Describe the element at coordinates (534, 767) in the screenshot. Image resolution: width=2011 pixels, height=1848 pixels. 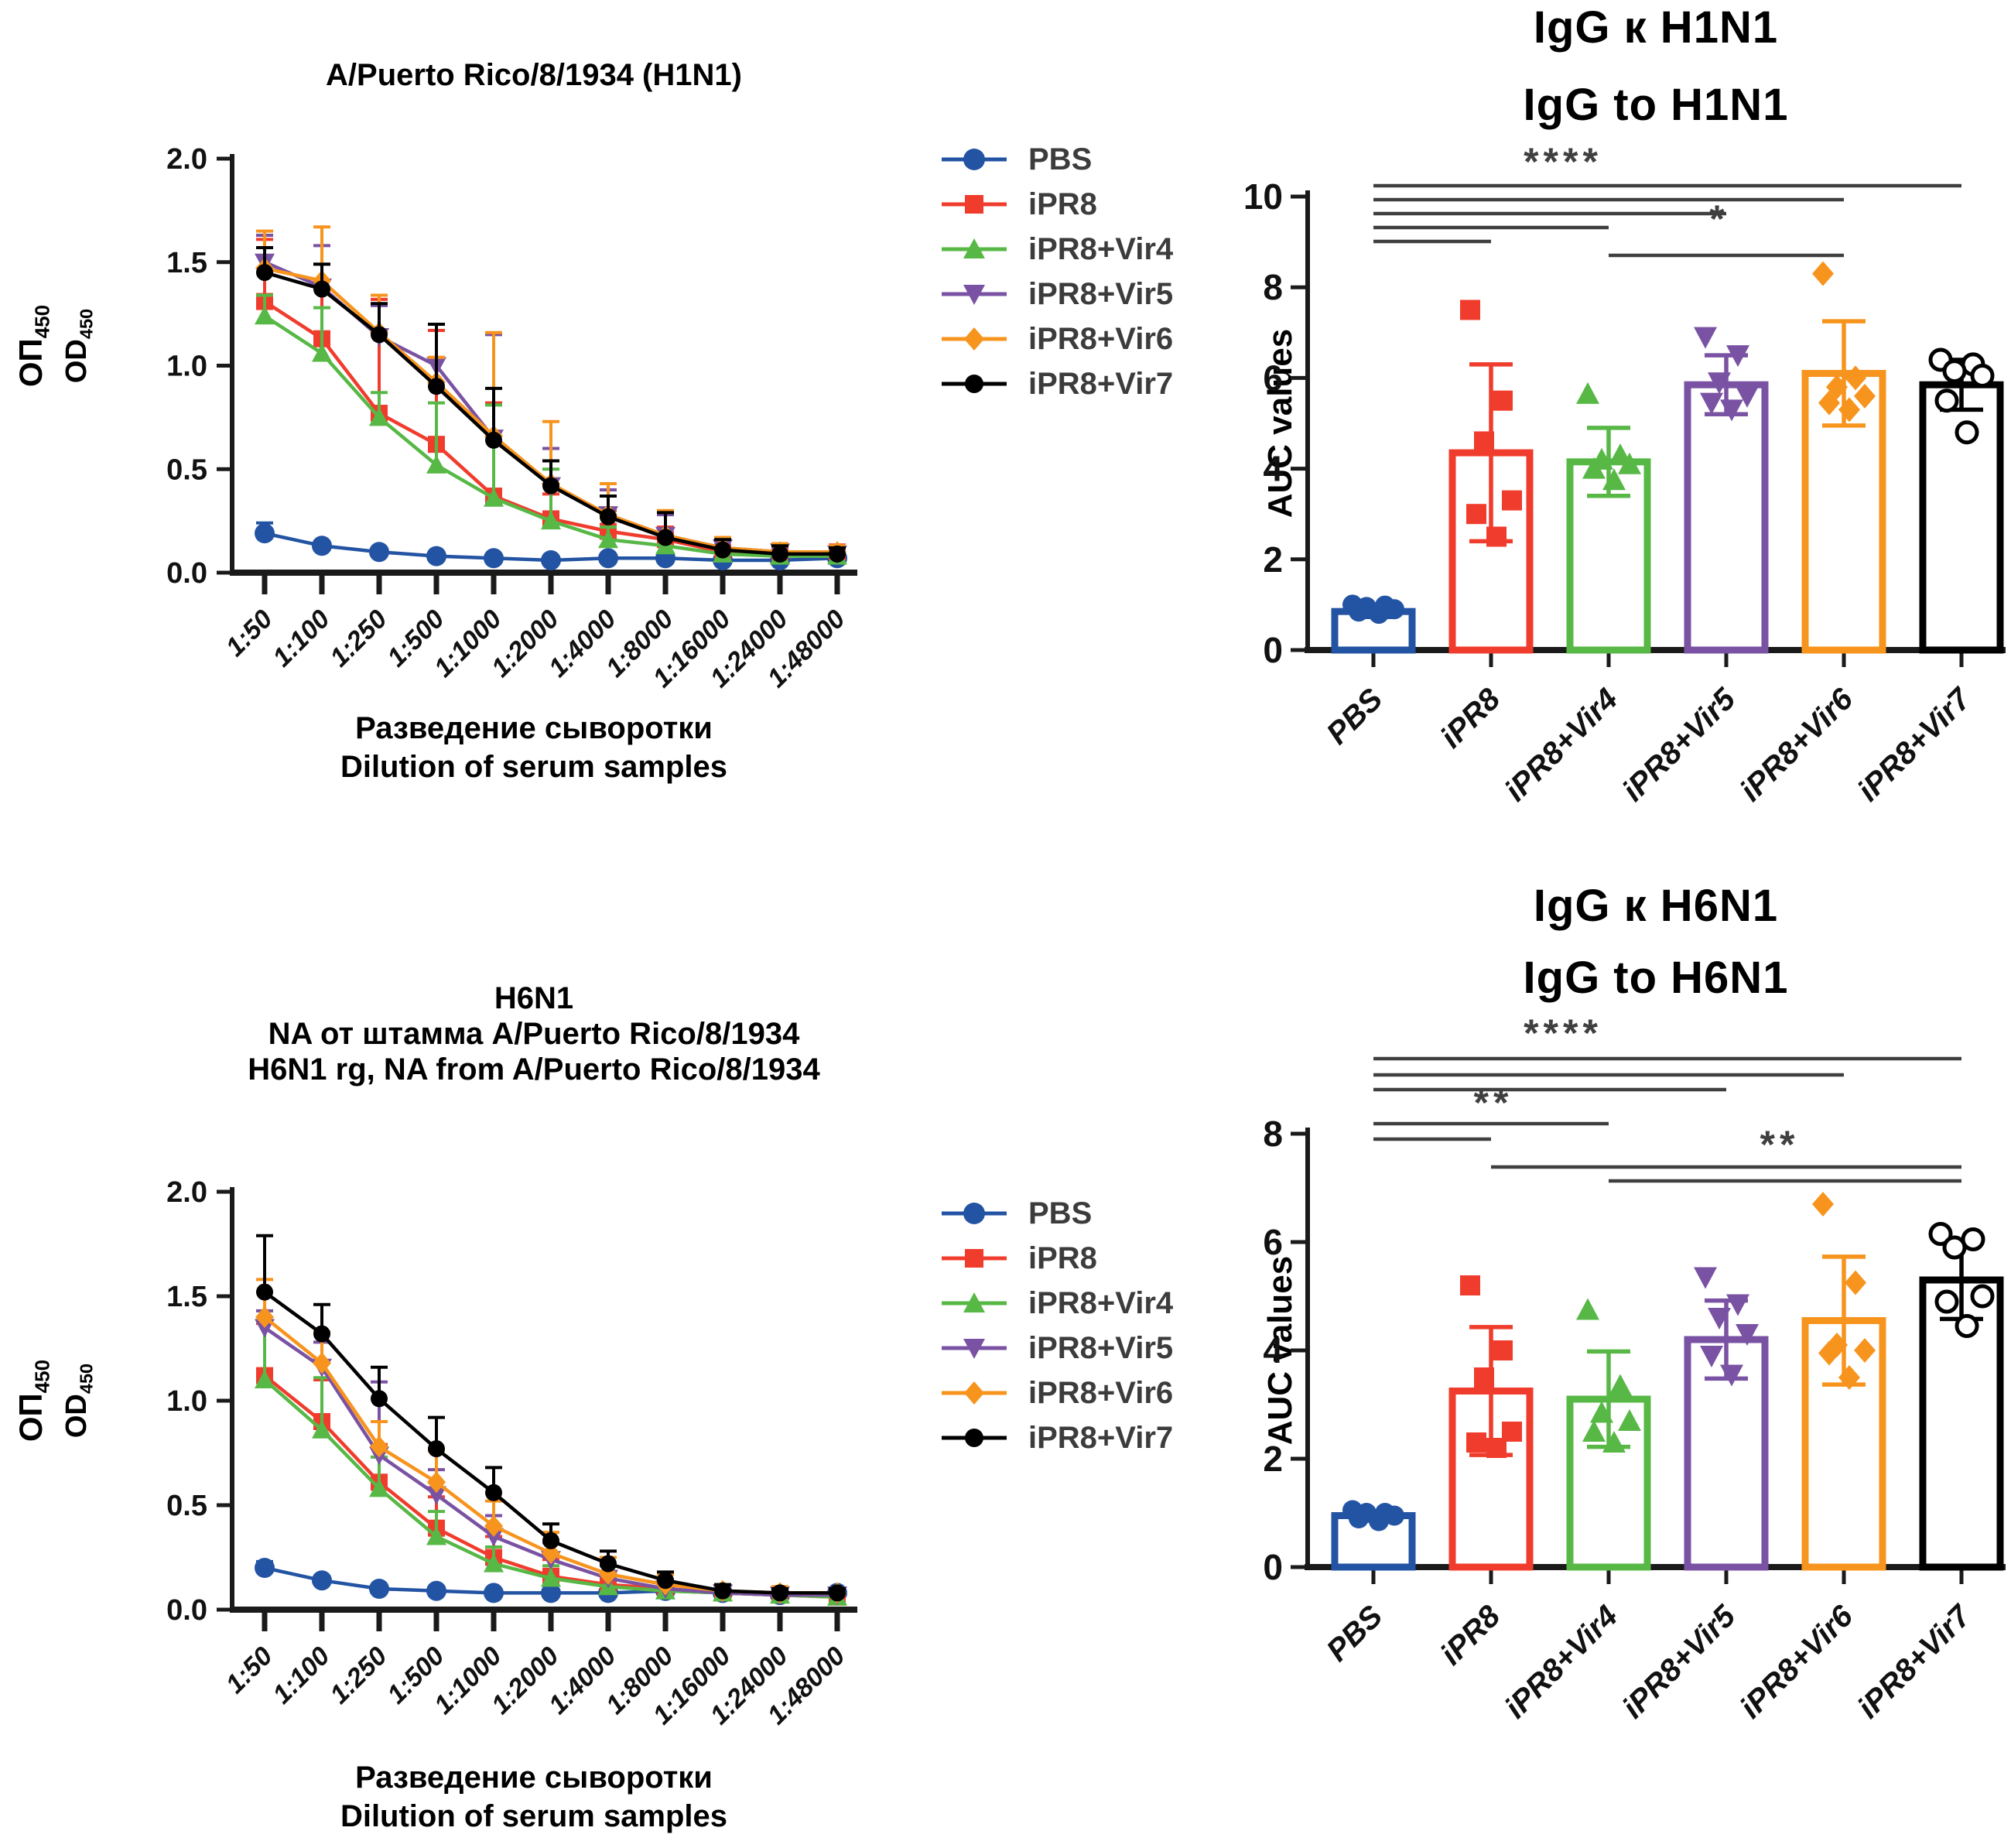
I see `xlabel-en: Dilution of serum samples` at that location.